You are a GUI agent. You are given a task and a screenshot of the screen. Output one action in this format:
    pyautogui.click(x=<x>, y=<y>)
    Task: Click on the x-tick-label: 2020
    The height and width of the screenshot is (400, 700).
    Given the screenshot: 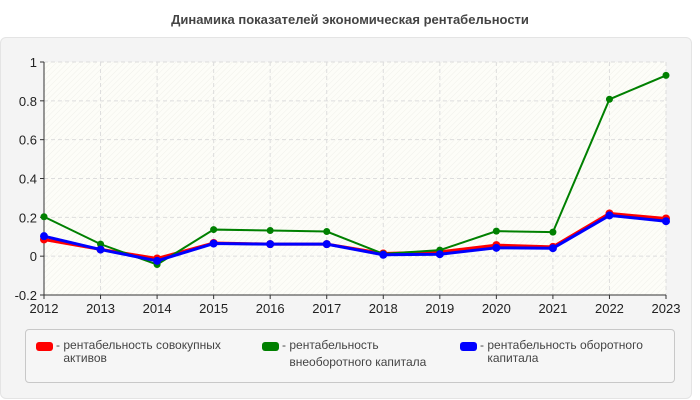 What is the action you would take?
    pyautogui.click(x=496, y=308)
    